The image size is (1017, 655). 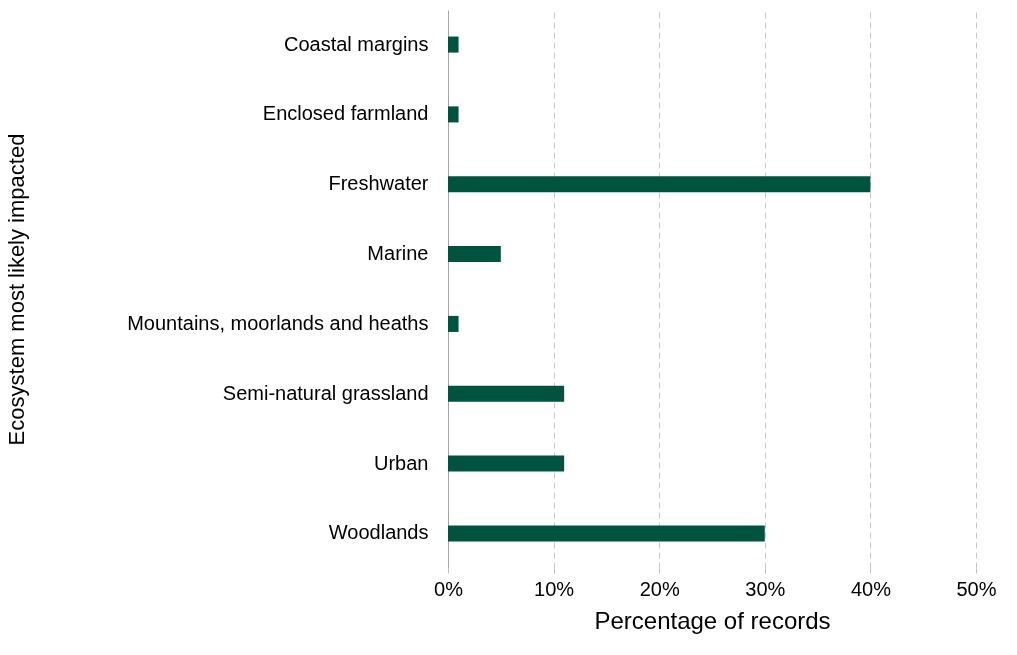 I want to click on y-tick-label: Freshwater, so click(x=378, y=183).